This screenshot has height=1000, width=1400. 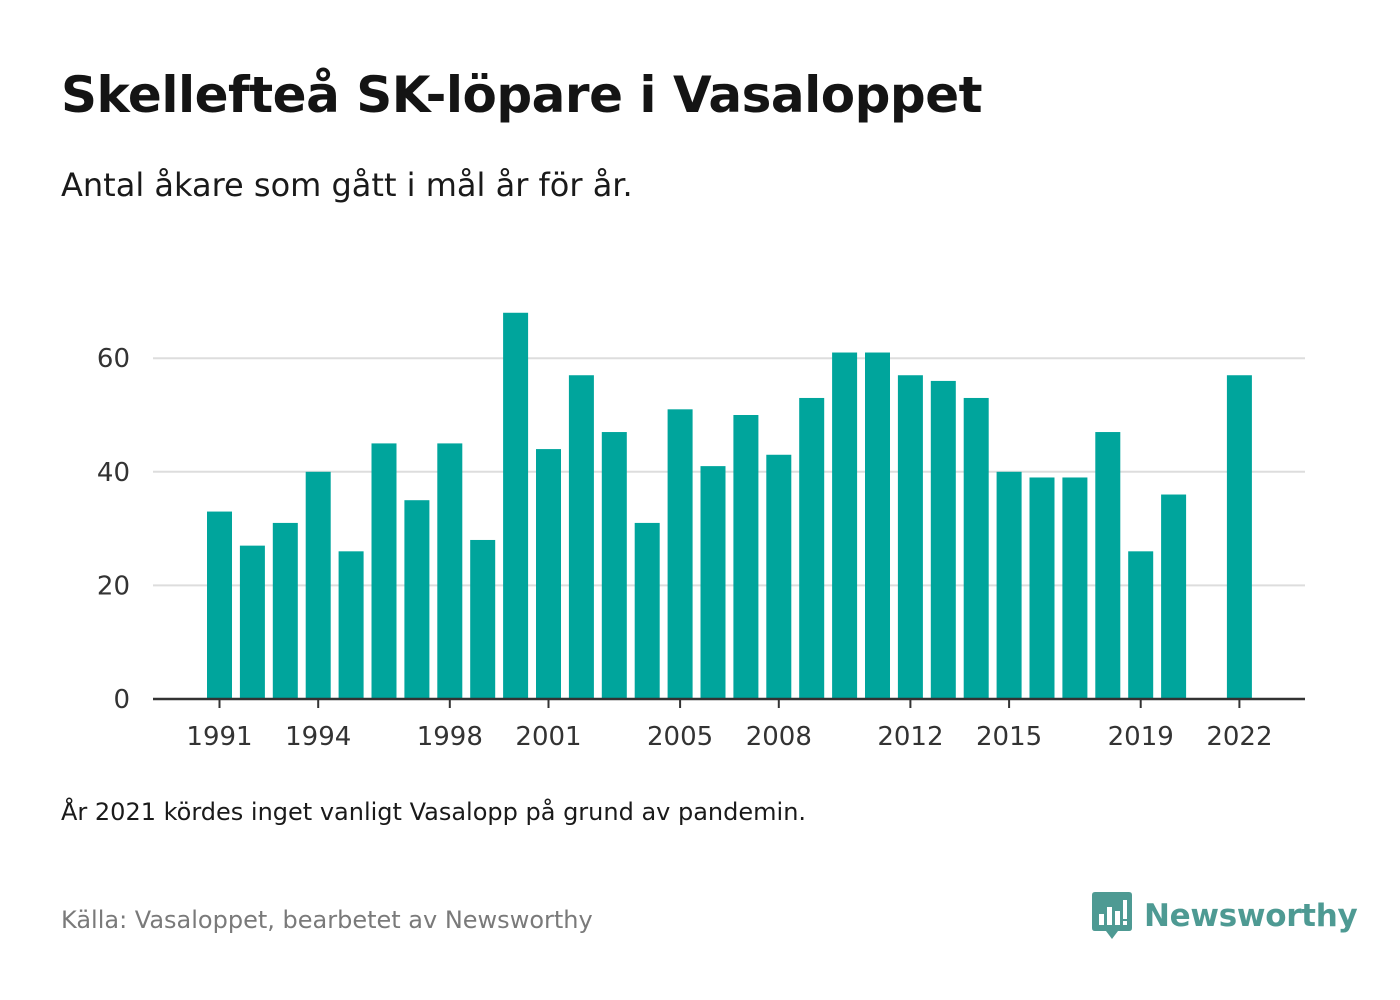 What do you see at coordinates (910, 737) in the screenshot?
I see `x-tick-label: 2012` at bounding box center [910, 737].